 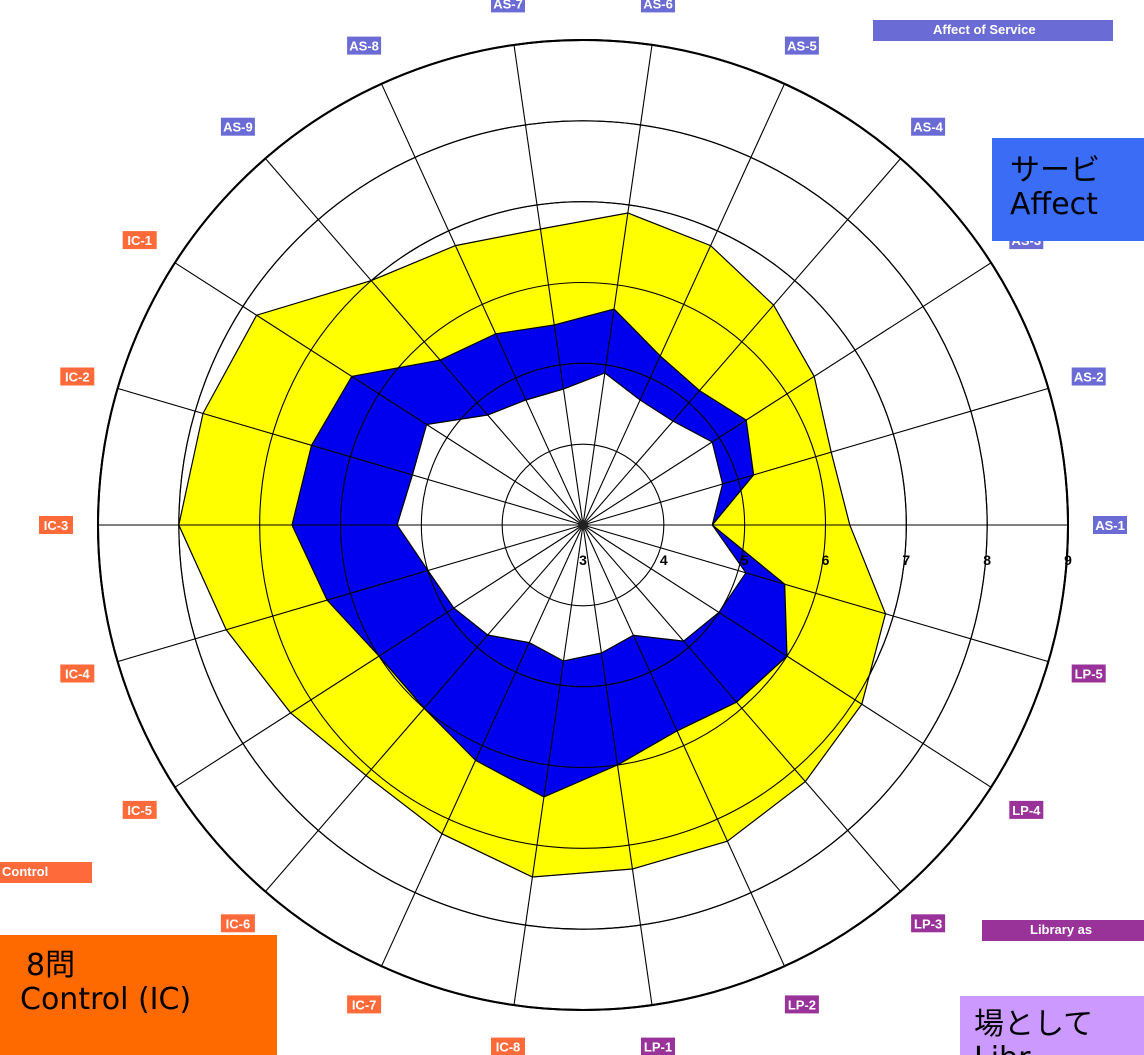 I want to click on callout-affect-of-service: サービ Affect, so click(x=1068, y=189).